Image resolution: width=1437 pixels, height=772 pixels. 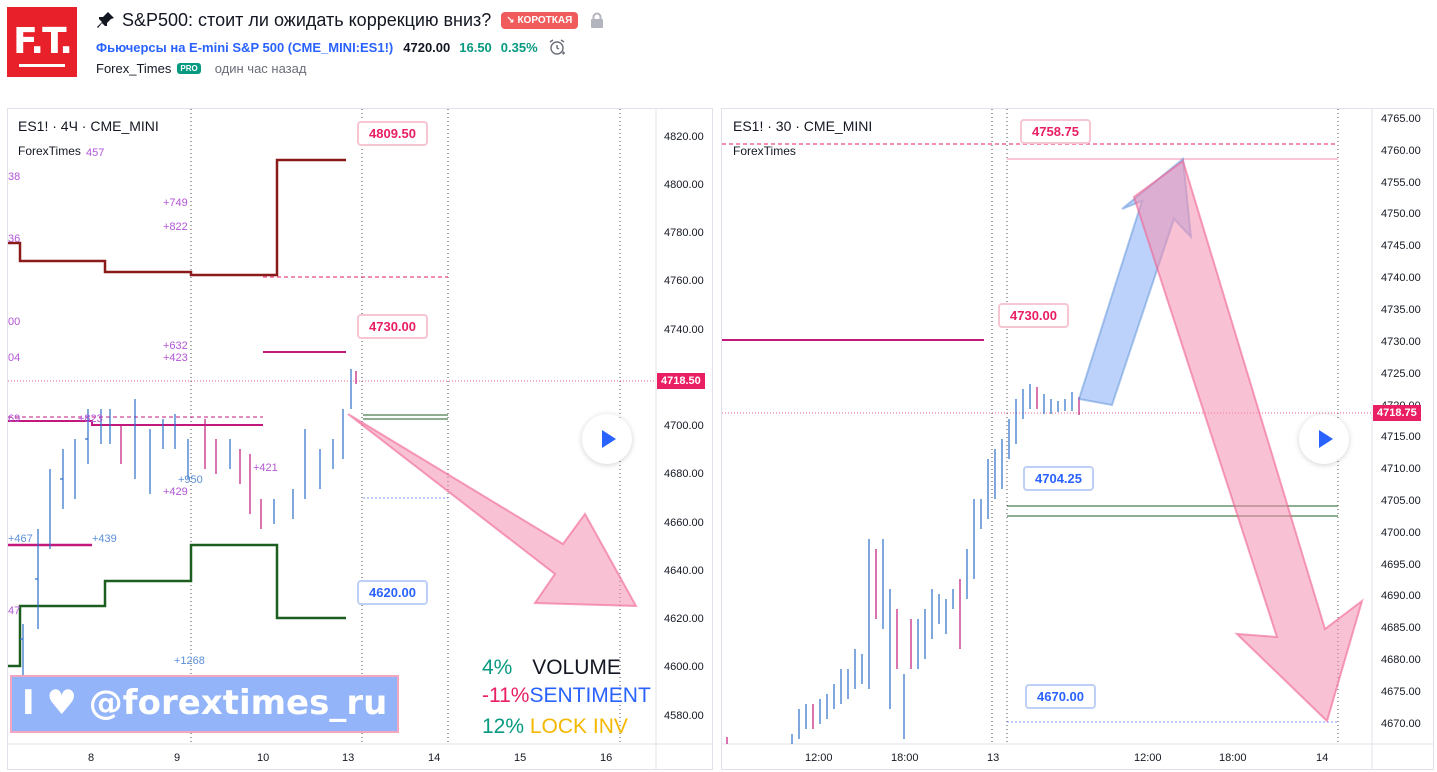 I want to click on price-tag-4704: 4704.25, so click(x=1058, y=478).